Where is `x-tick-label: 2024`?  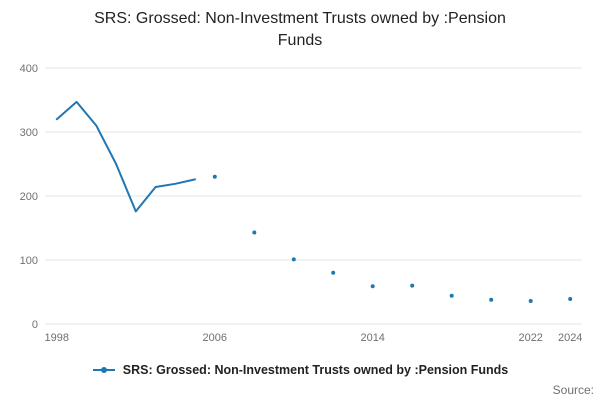 x-tick-label: 2024 is located at coordinates (570, 338).